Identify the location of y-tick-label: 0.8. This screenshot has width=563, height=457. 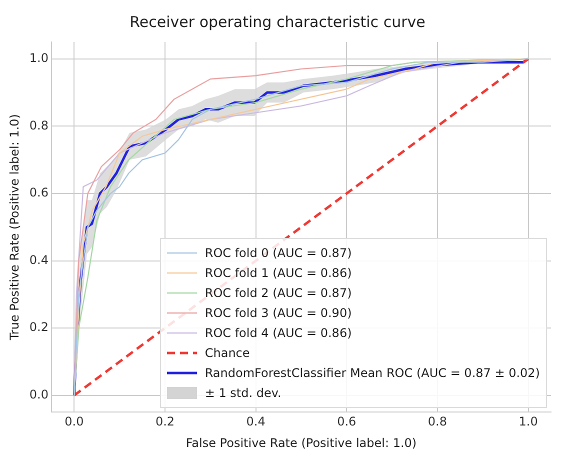
(38, 125).